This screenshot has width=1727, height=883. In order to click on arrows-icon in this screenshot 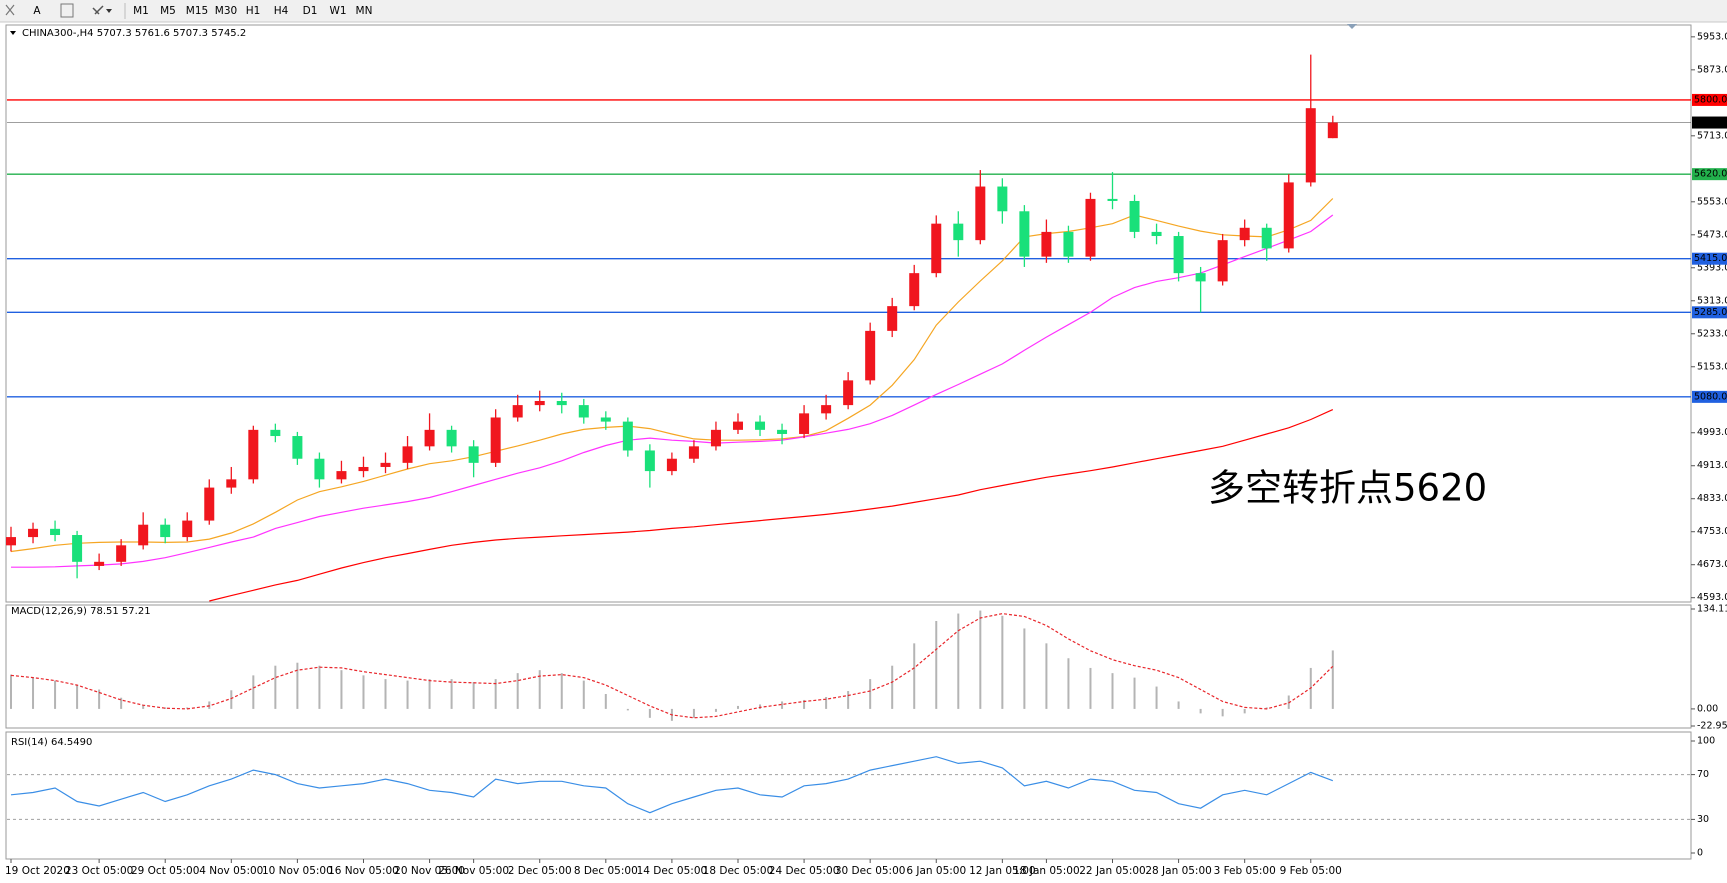, I will do `click(98, 10)`.